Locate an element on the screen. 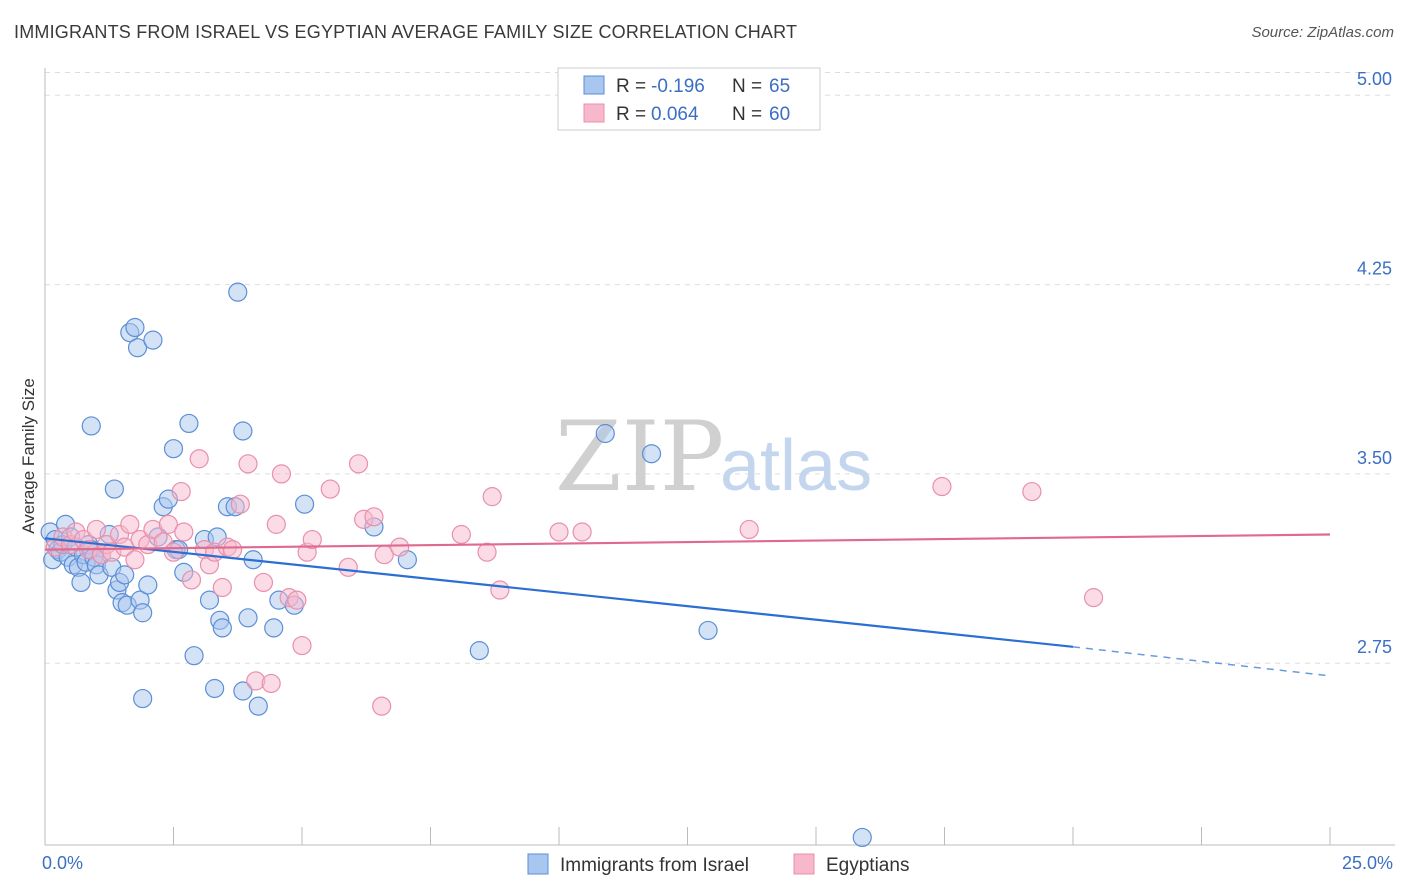  egyptians-trend-line is located at coordinates (687, 542).